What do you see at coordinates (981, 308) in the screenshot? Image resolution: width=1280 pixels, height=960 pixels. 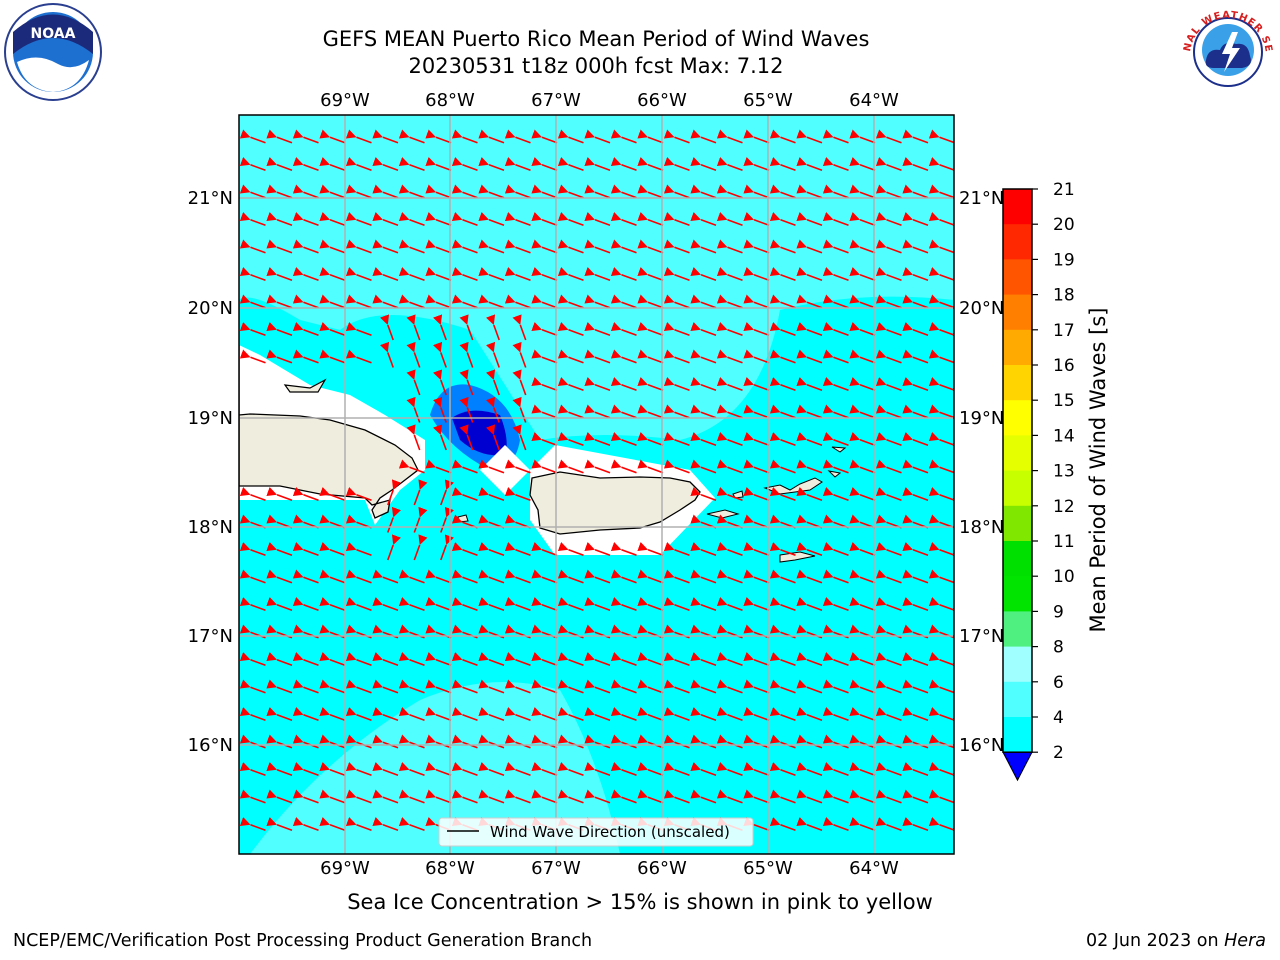 I see `lat-label-right: 20°N` at bounding box center [981, 308].